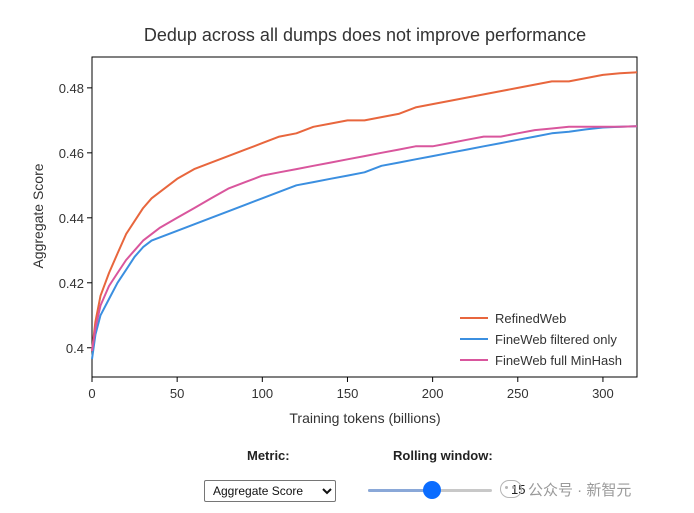 This screenshot has height=513, width=694. Describe the element at coordinates (75, 348) in the screenshot. I see `y-tick-label: 0.4` at that location.